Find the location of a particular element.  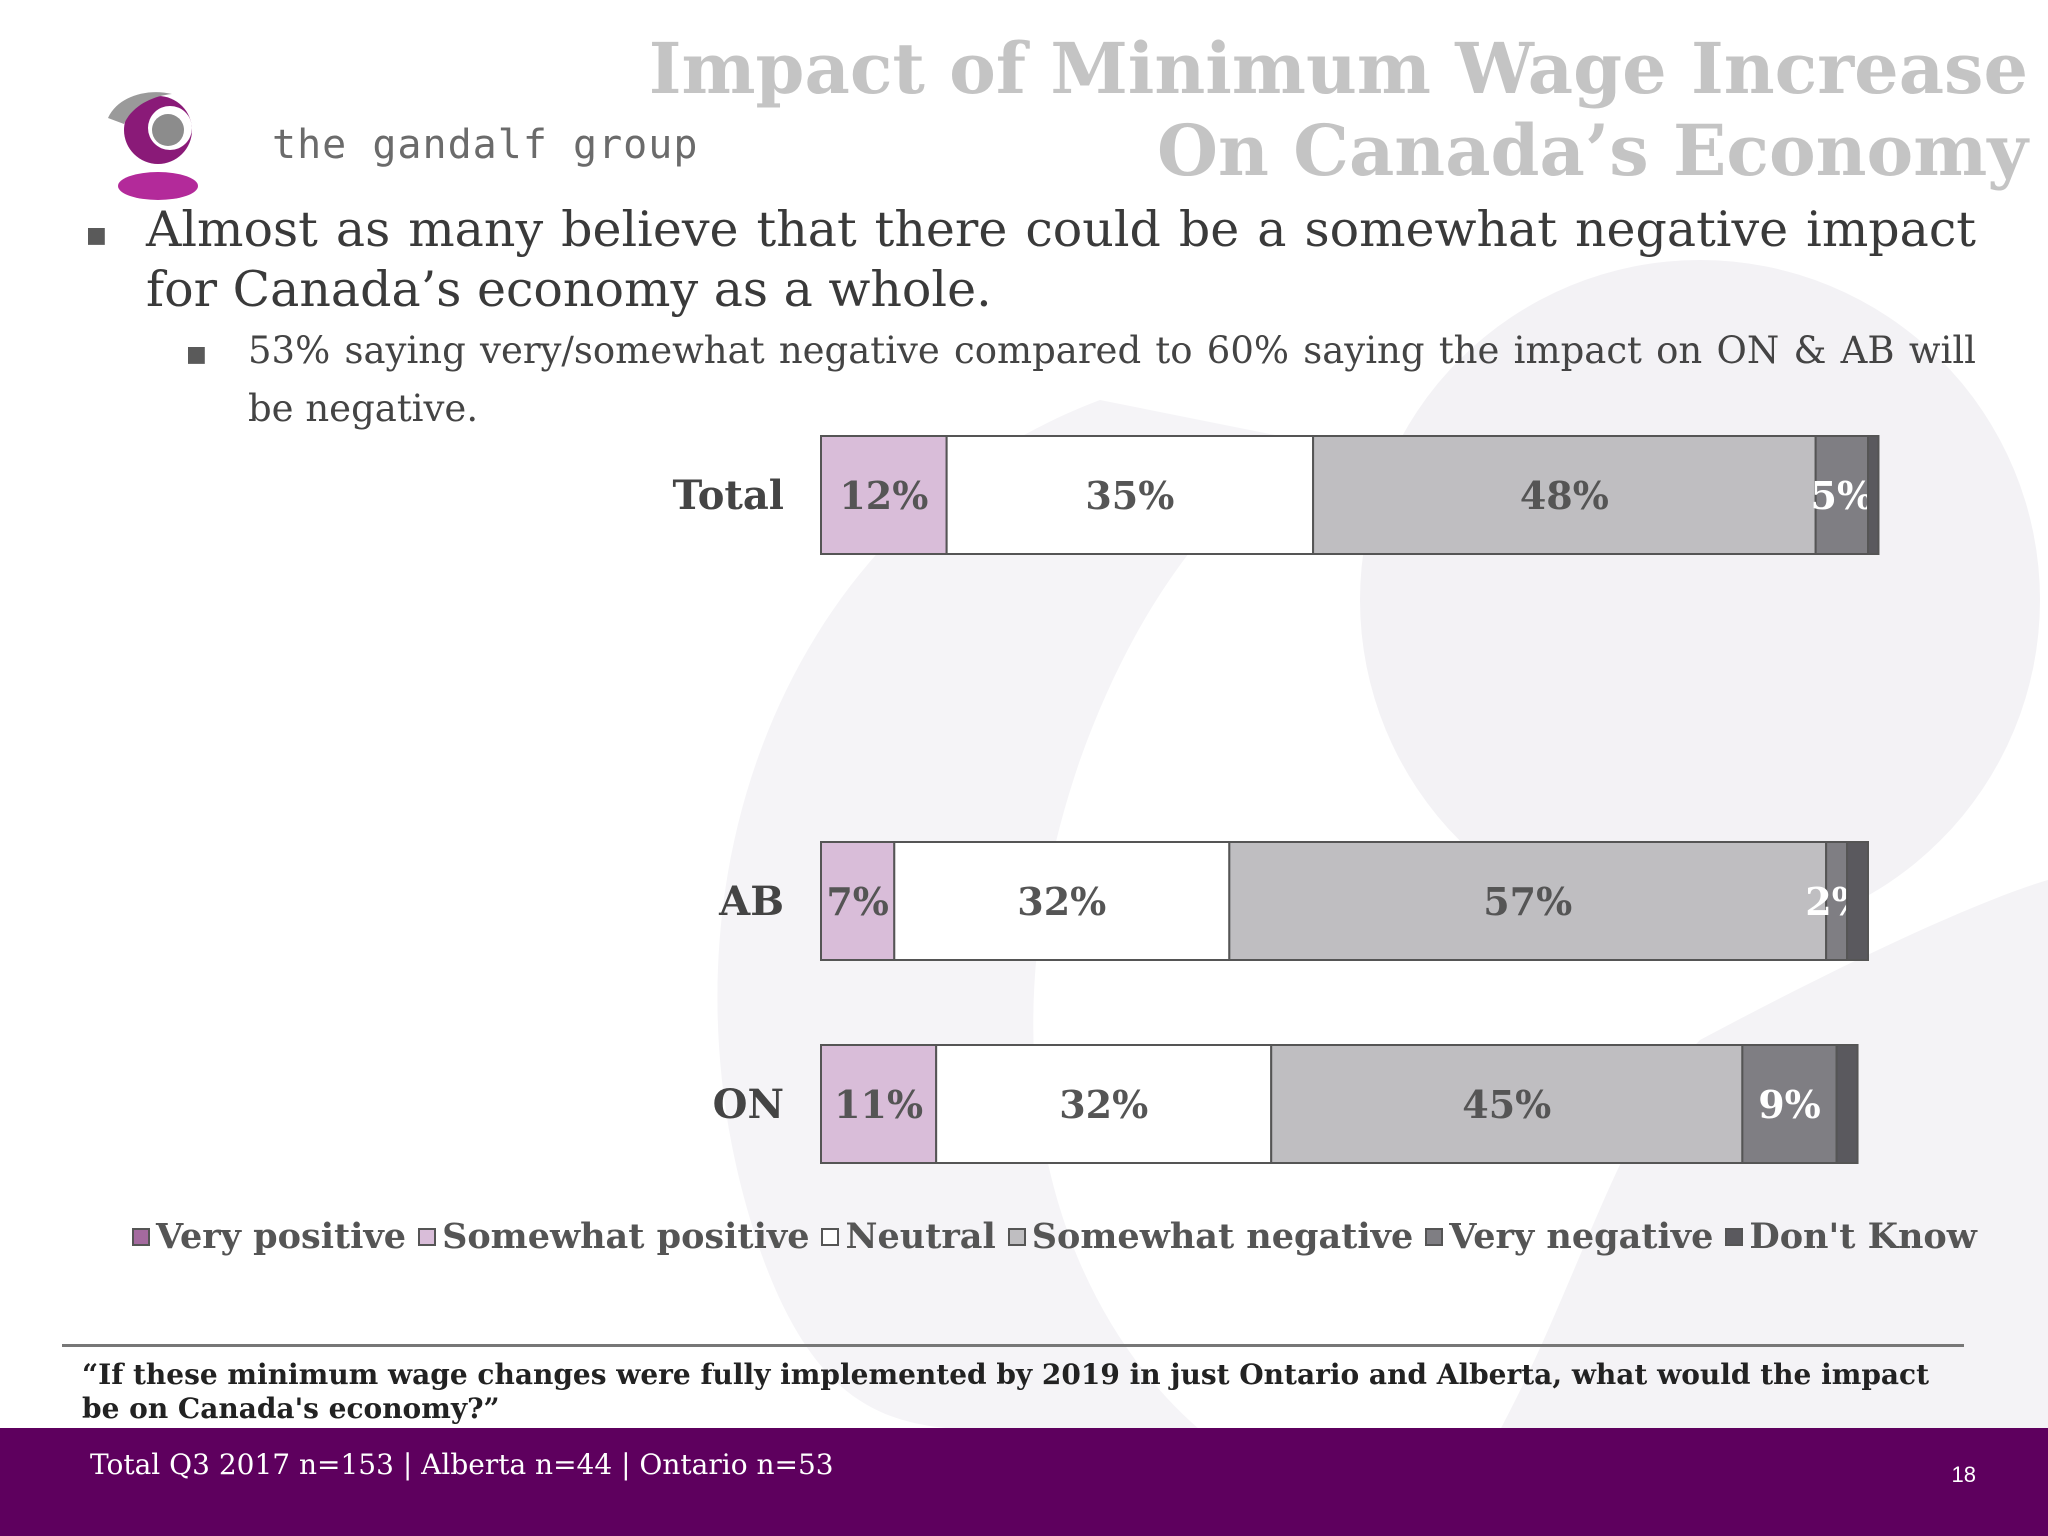

footer-bar is located at coordinates (1024, 1482).